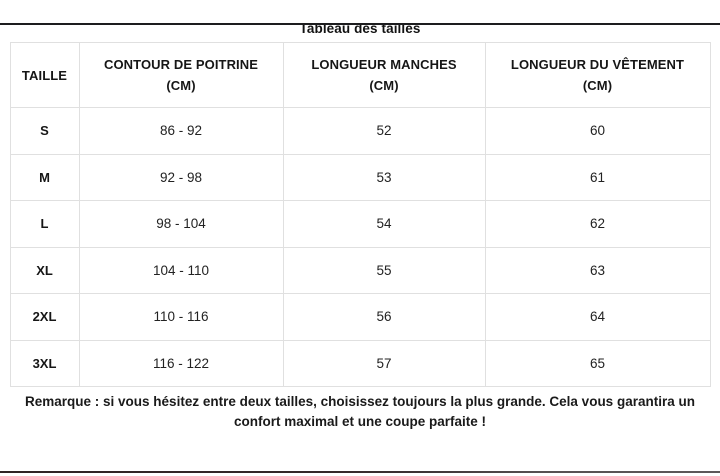  Describe the element at coordinates (597, 64) in the screenshot. I see `col-header-label: LONGUEUR DU VÊTEMENT` at that location.